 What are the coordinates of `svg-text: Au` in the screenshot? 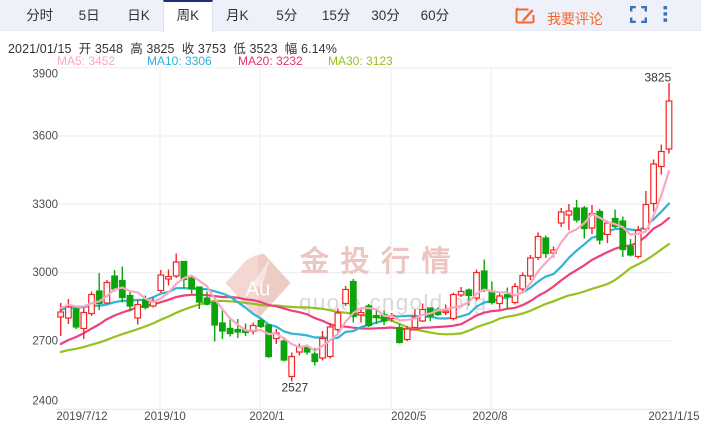 It's located at (258, 290).